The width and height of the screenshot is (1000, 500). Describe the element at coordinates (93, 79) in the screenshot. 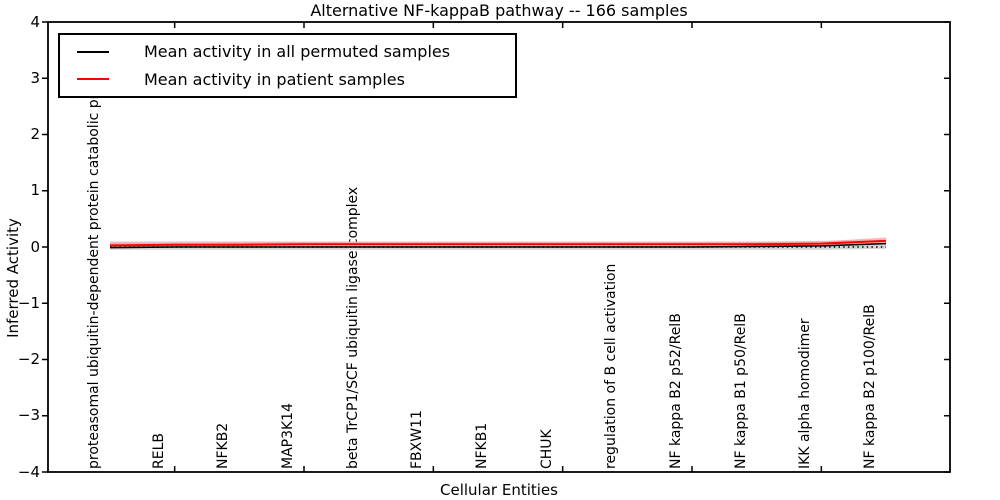

I see `patient-line-swatch-icon` at that location.